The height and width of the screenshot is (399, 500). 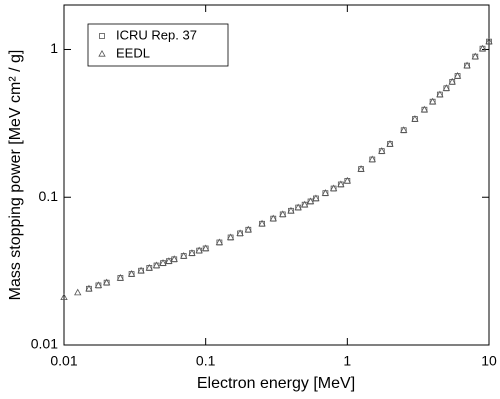 I want to click on legend-box, so click(x=158, y=45).